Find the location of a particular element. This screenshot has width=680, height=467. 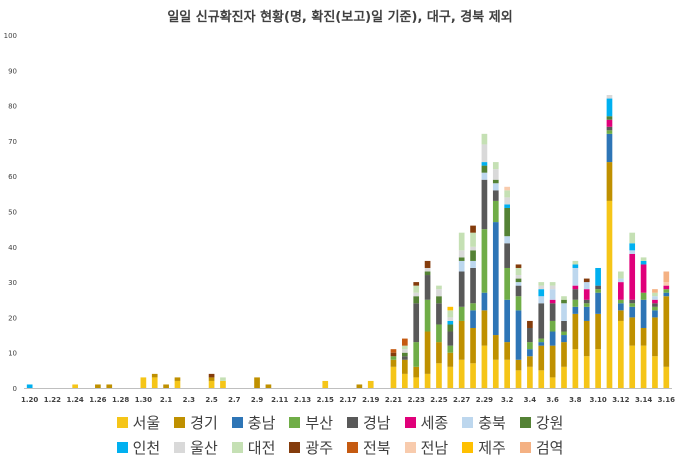

x-tick-label: 2.3 is located at coordinates (189, 400).